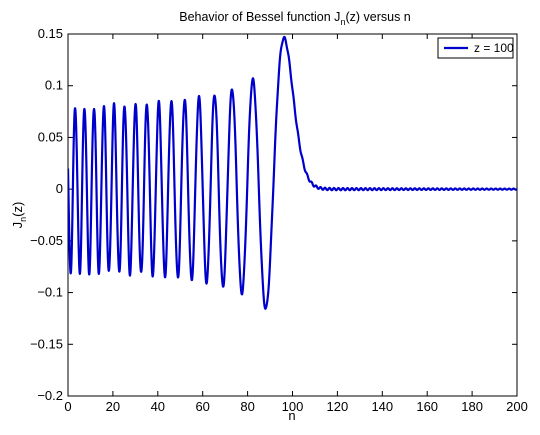  I want to click on y-tick-label: −0.05, so click(46, 240).